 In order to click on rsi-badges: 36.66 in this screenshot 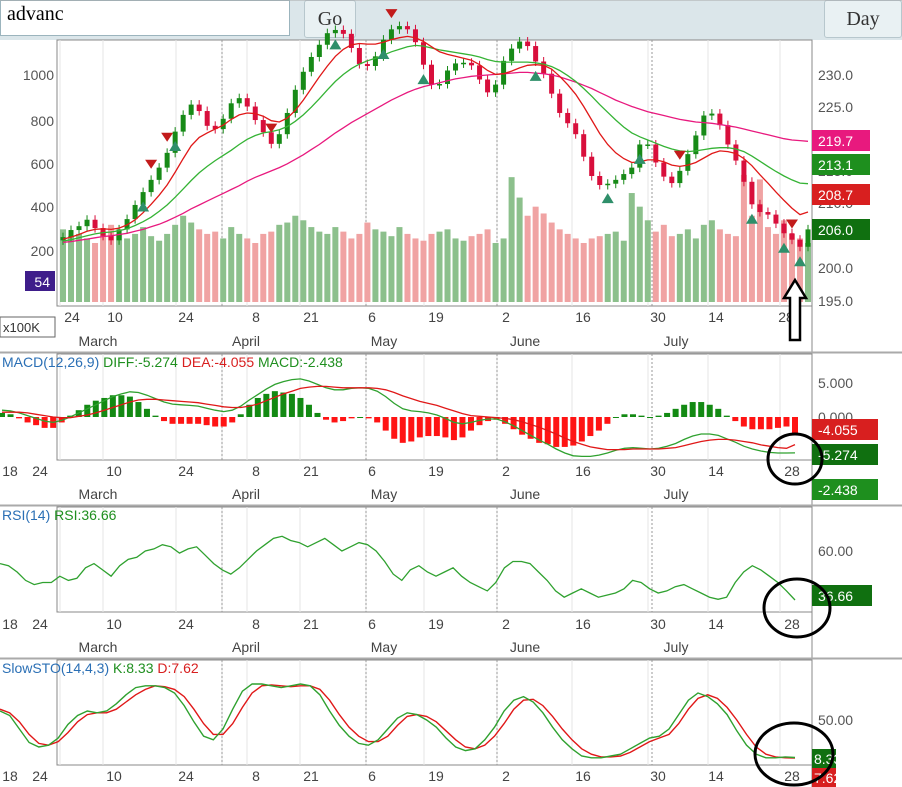, I will do `click(842, 595)`.